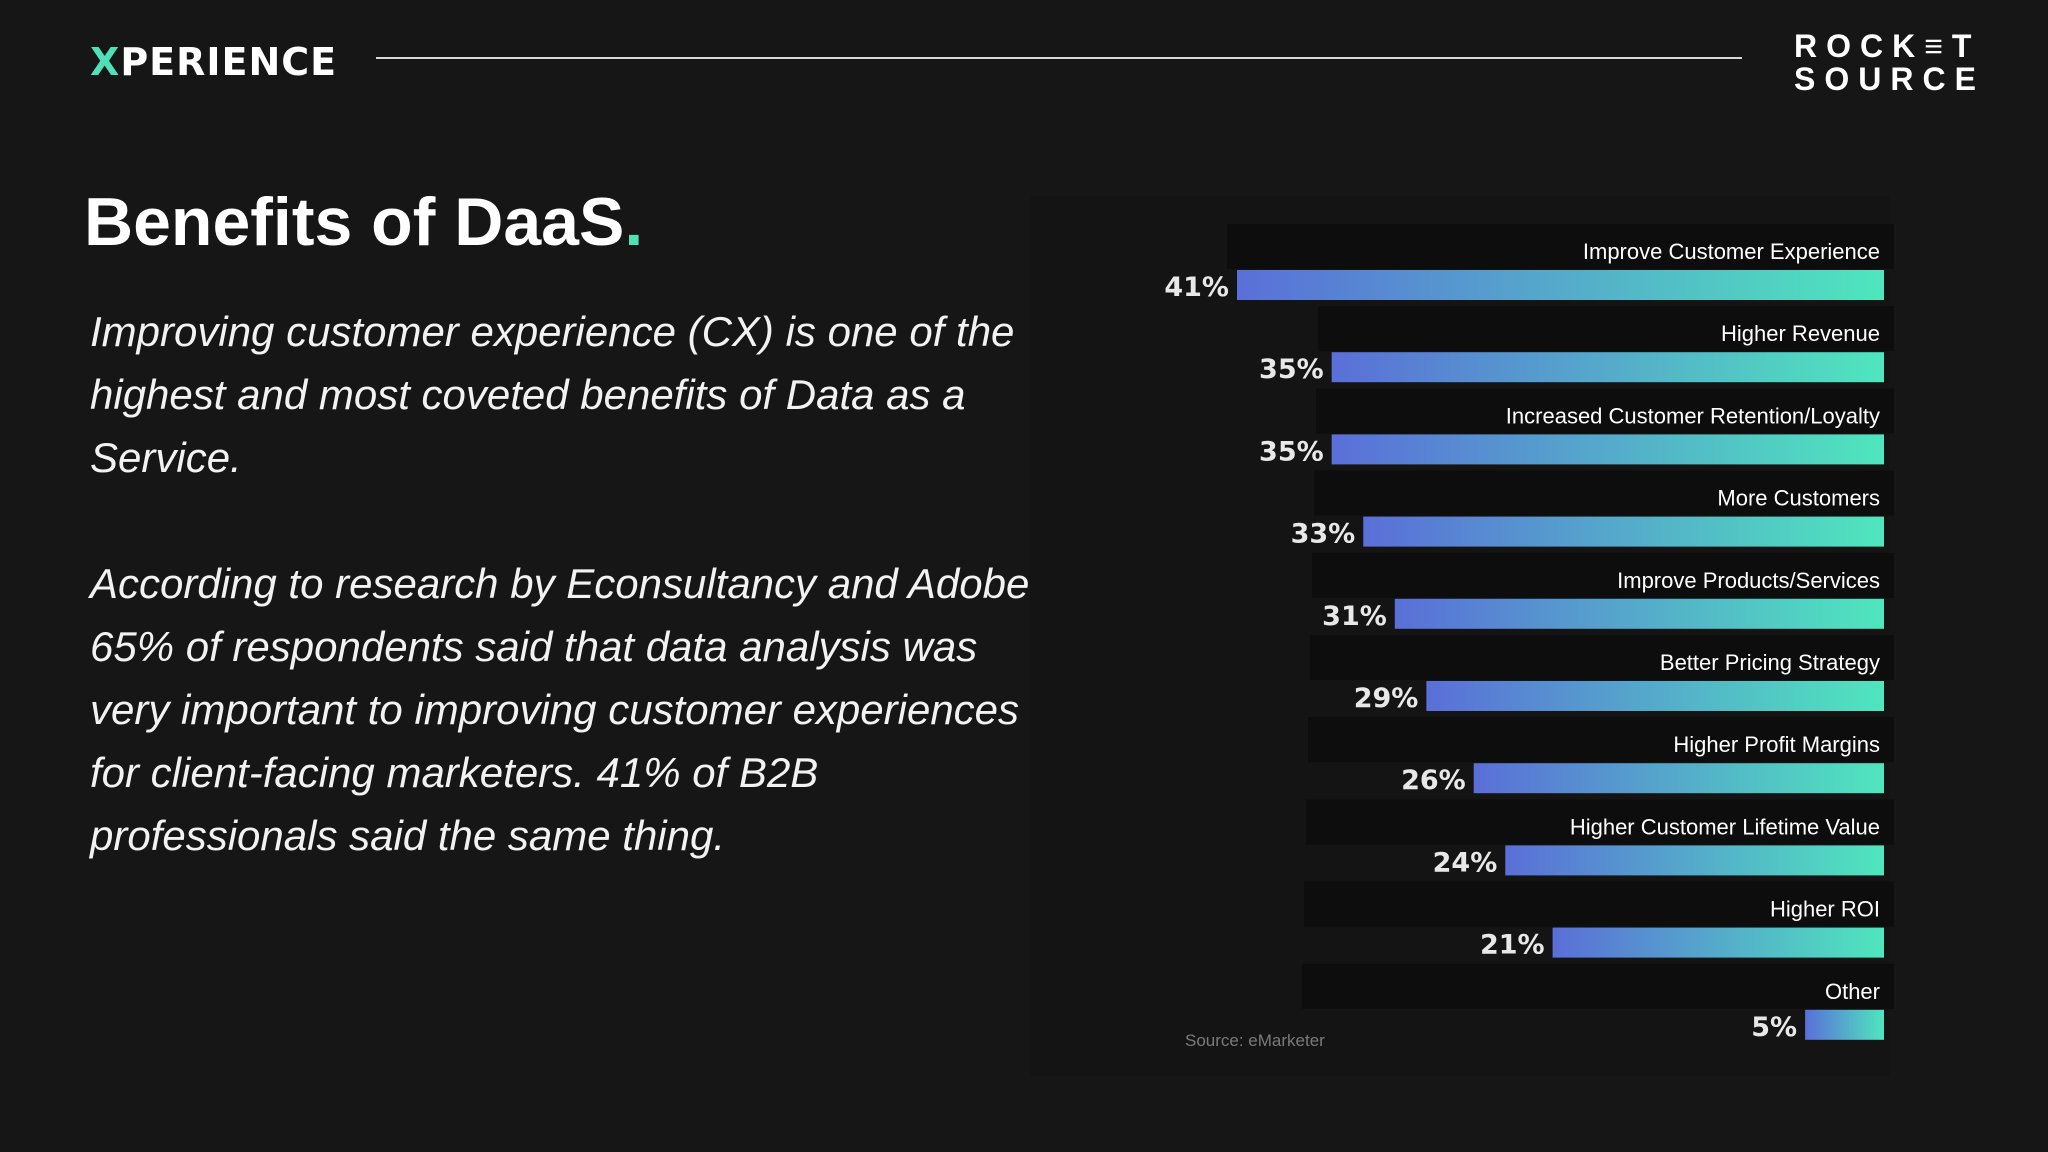  I want to click on header-divider, so click(1059, 58).